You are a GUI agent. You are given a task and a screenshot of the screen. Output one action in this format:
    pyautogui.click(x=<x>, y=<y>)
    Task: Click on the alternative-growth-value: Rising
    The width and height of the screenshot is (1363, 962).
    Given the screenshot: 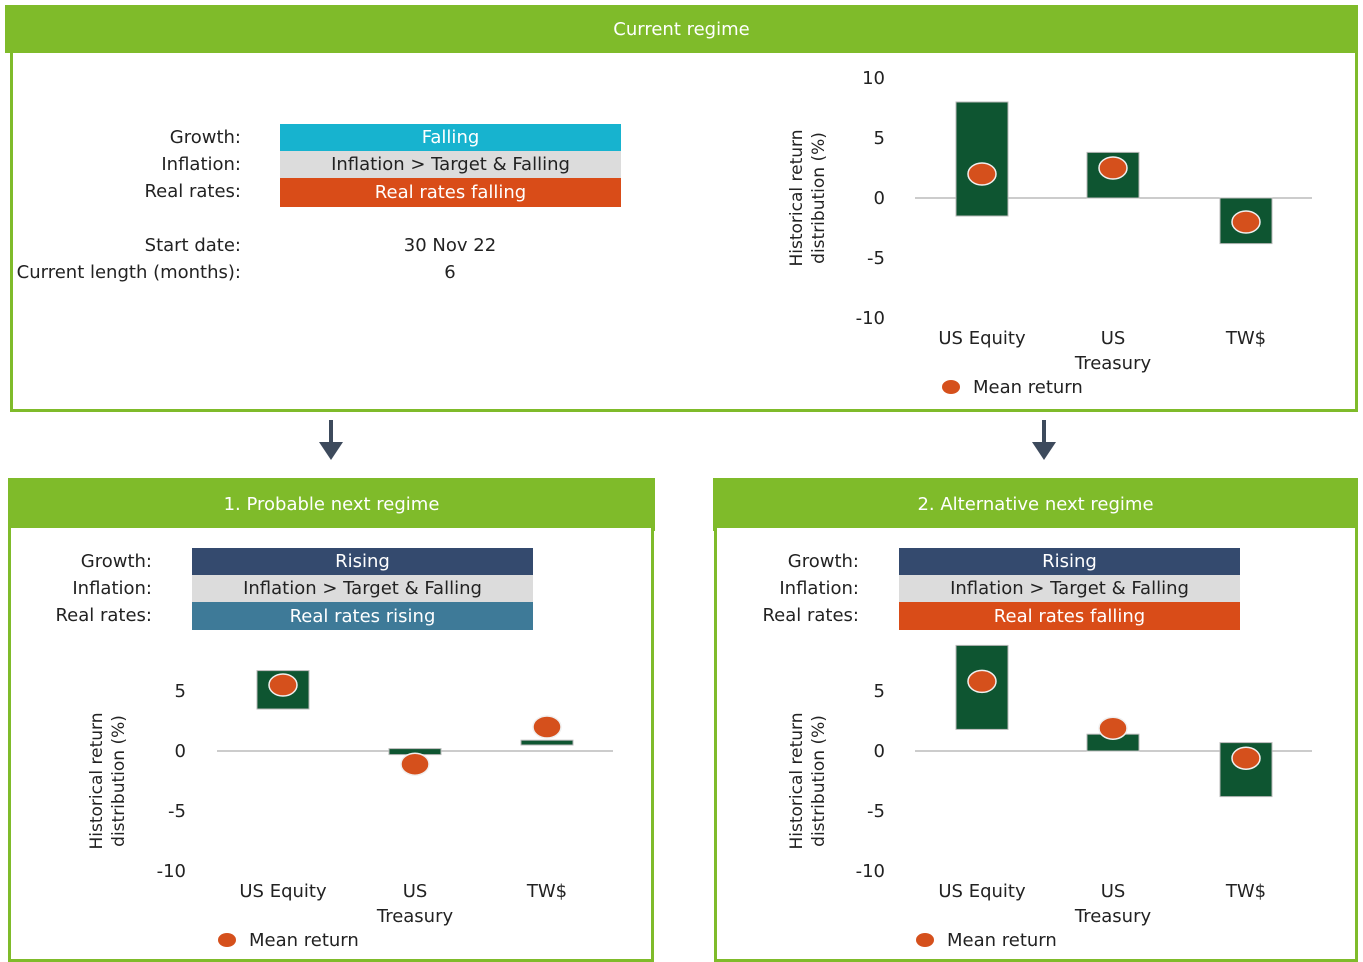 What is the action you would take?
    pyautogui.click(x=1069, y=561)
    